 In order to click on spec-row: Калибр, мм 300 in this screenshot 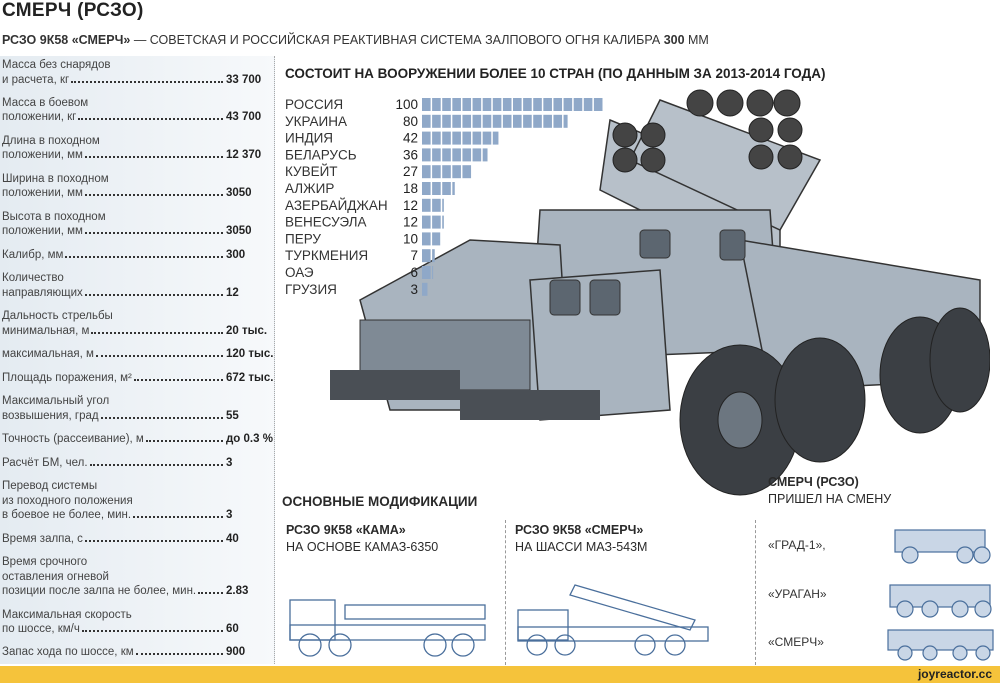, I will do `click(138, 255)`.